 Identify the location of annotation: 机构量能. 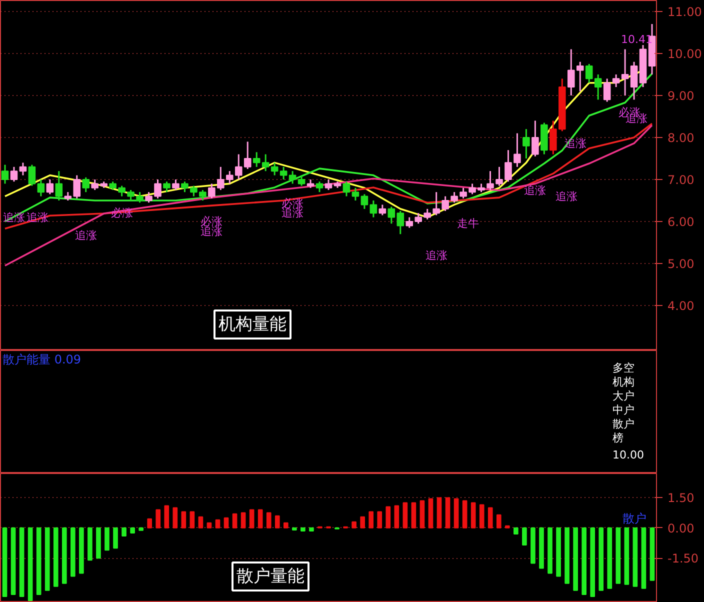
(252, 324).